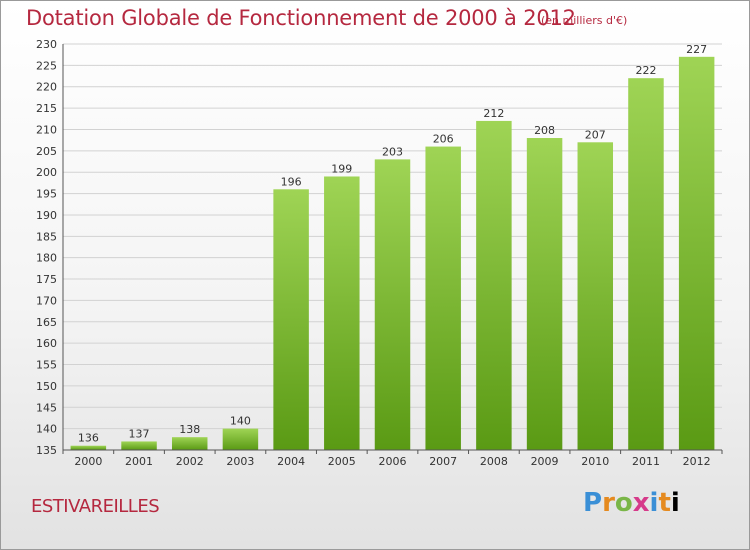  Describe the element at coordinates (139, 461) in the screenshot. I see `x-tick-label: 2001` at that location.